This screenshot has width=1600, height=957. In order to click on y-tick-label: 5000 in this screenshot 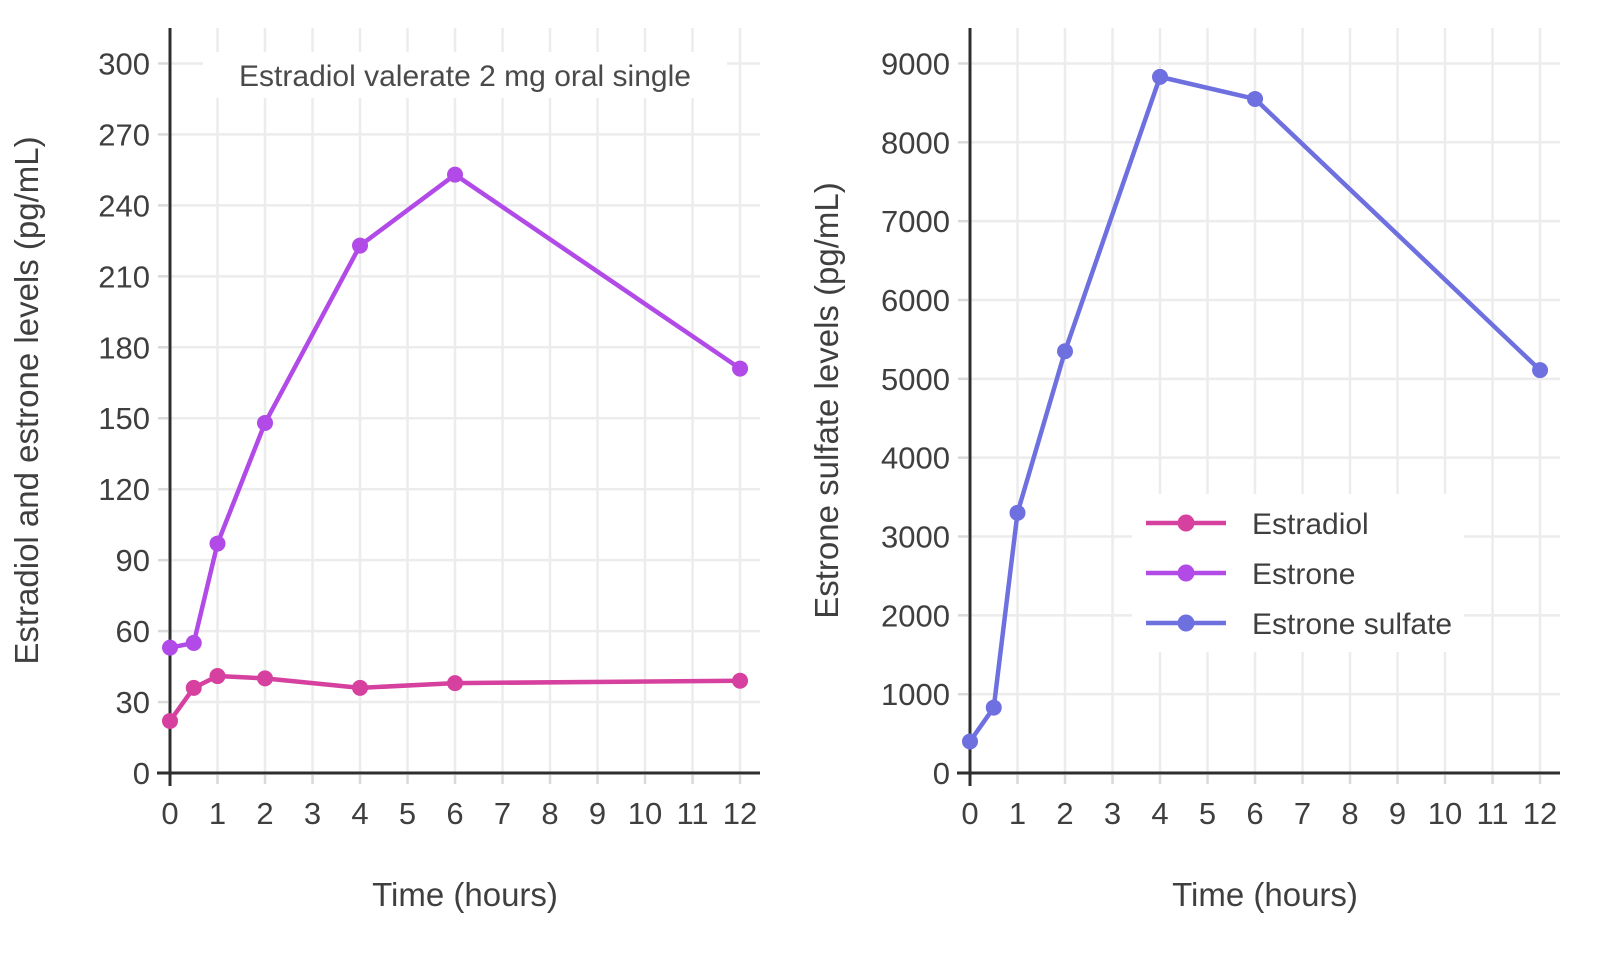, I will do `click(915, 379)`.